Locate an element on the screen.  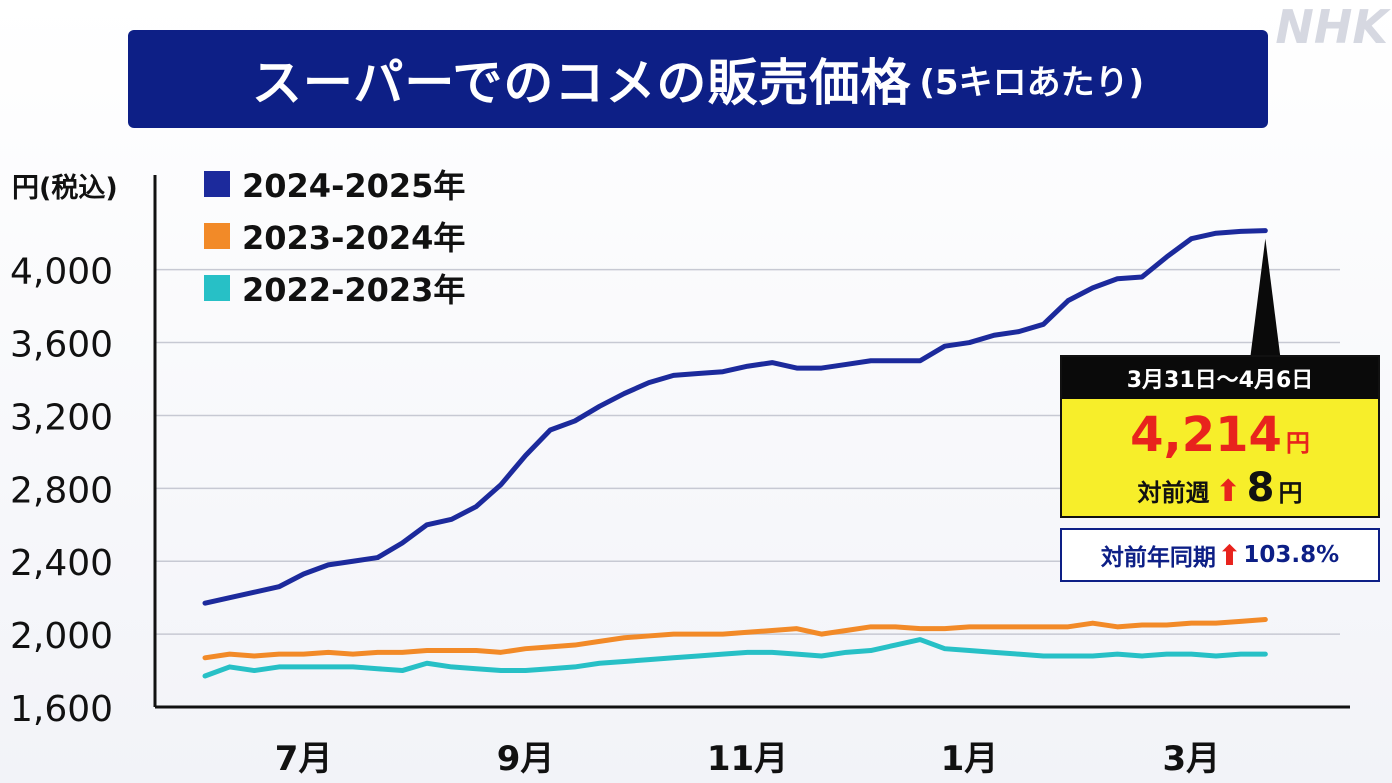
broadcaster-watermark: NHK is located at coordinates (1331, 27).